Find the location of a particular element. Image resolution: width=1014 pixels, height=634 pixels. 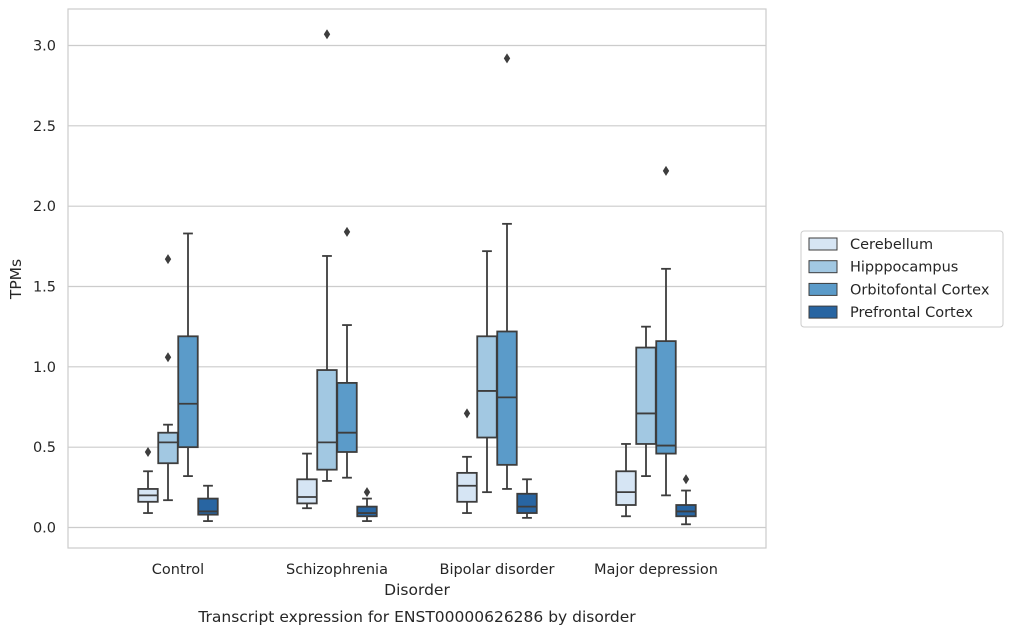

x-tick-label: Major depression is located at coordinates (656, 570).